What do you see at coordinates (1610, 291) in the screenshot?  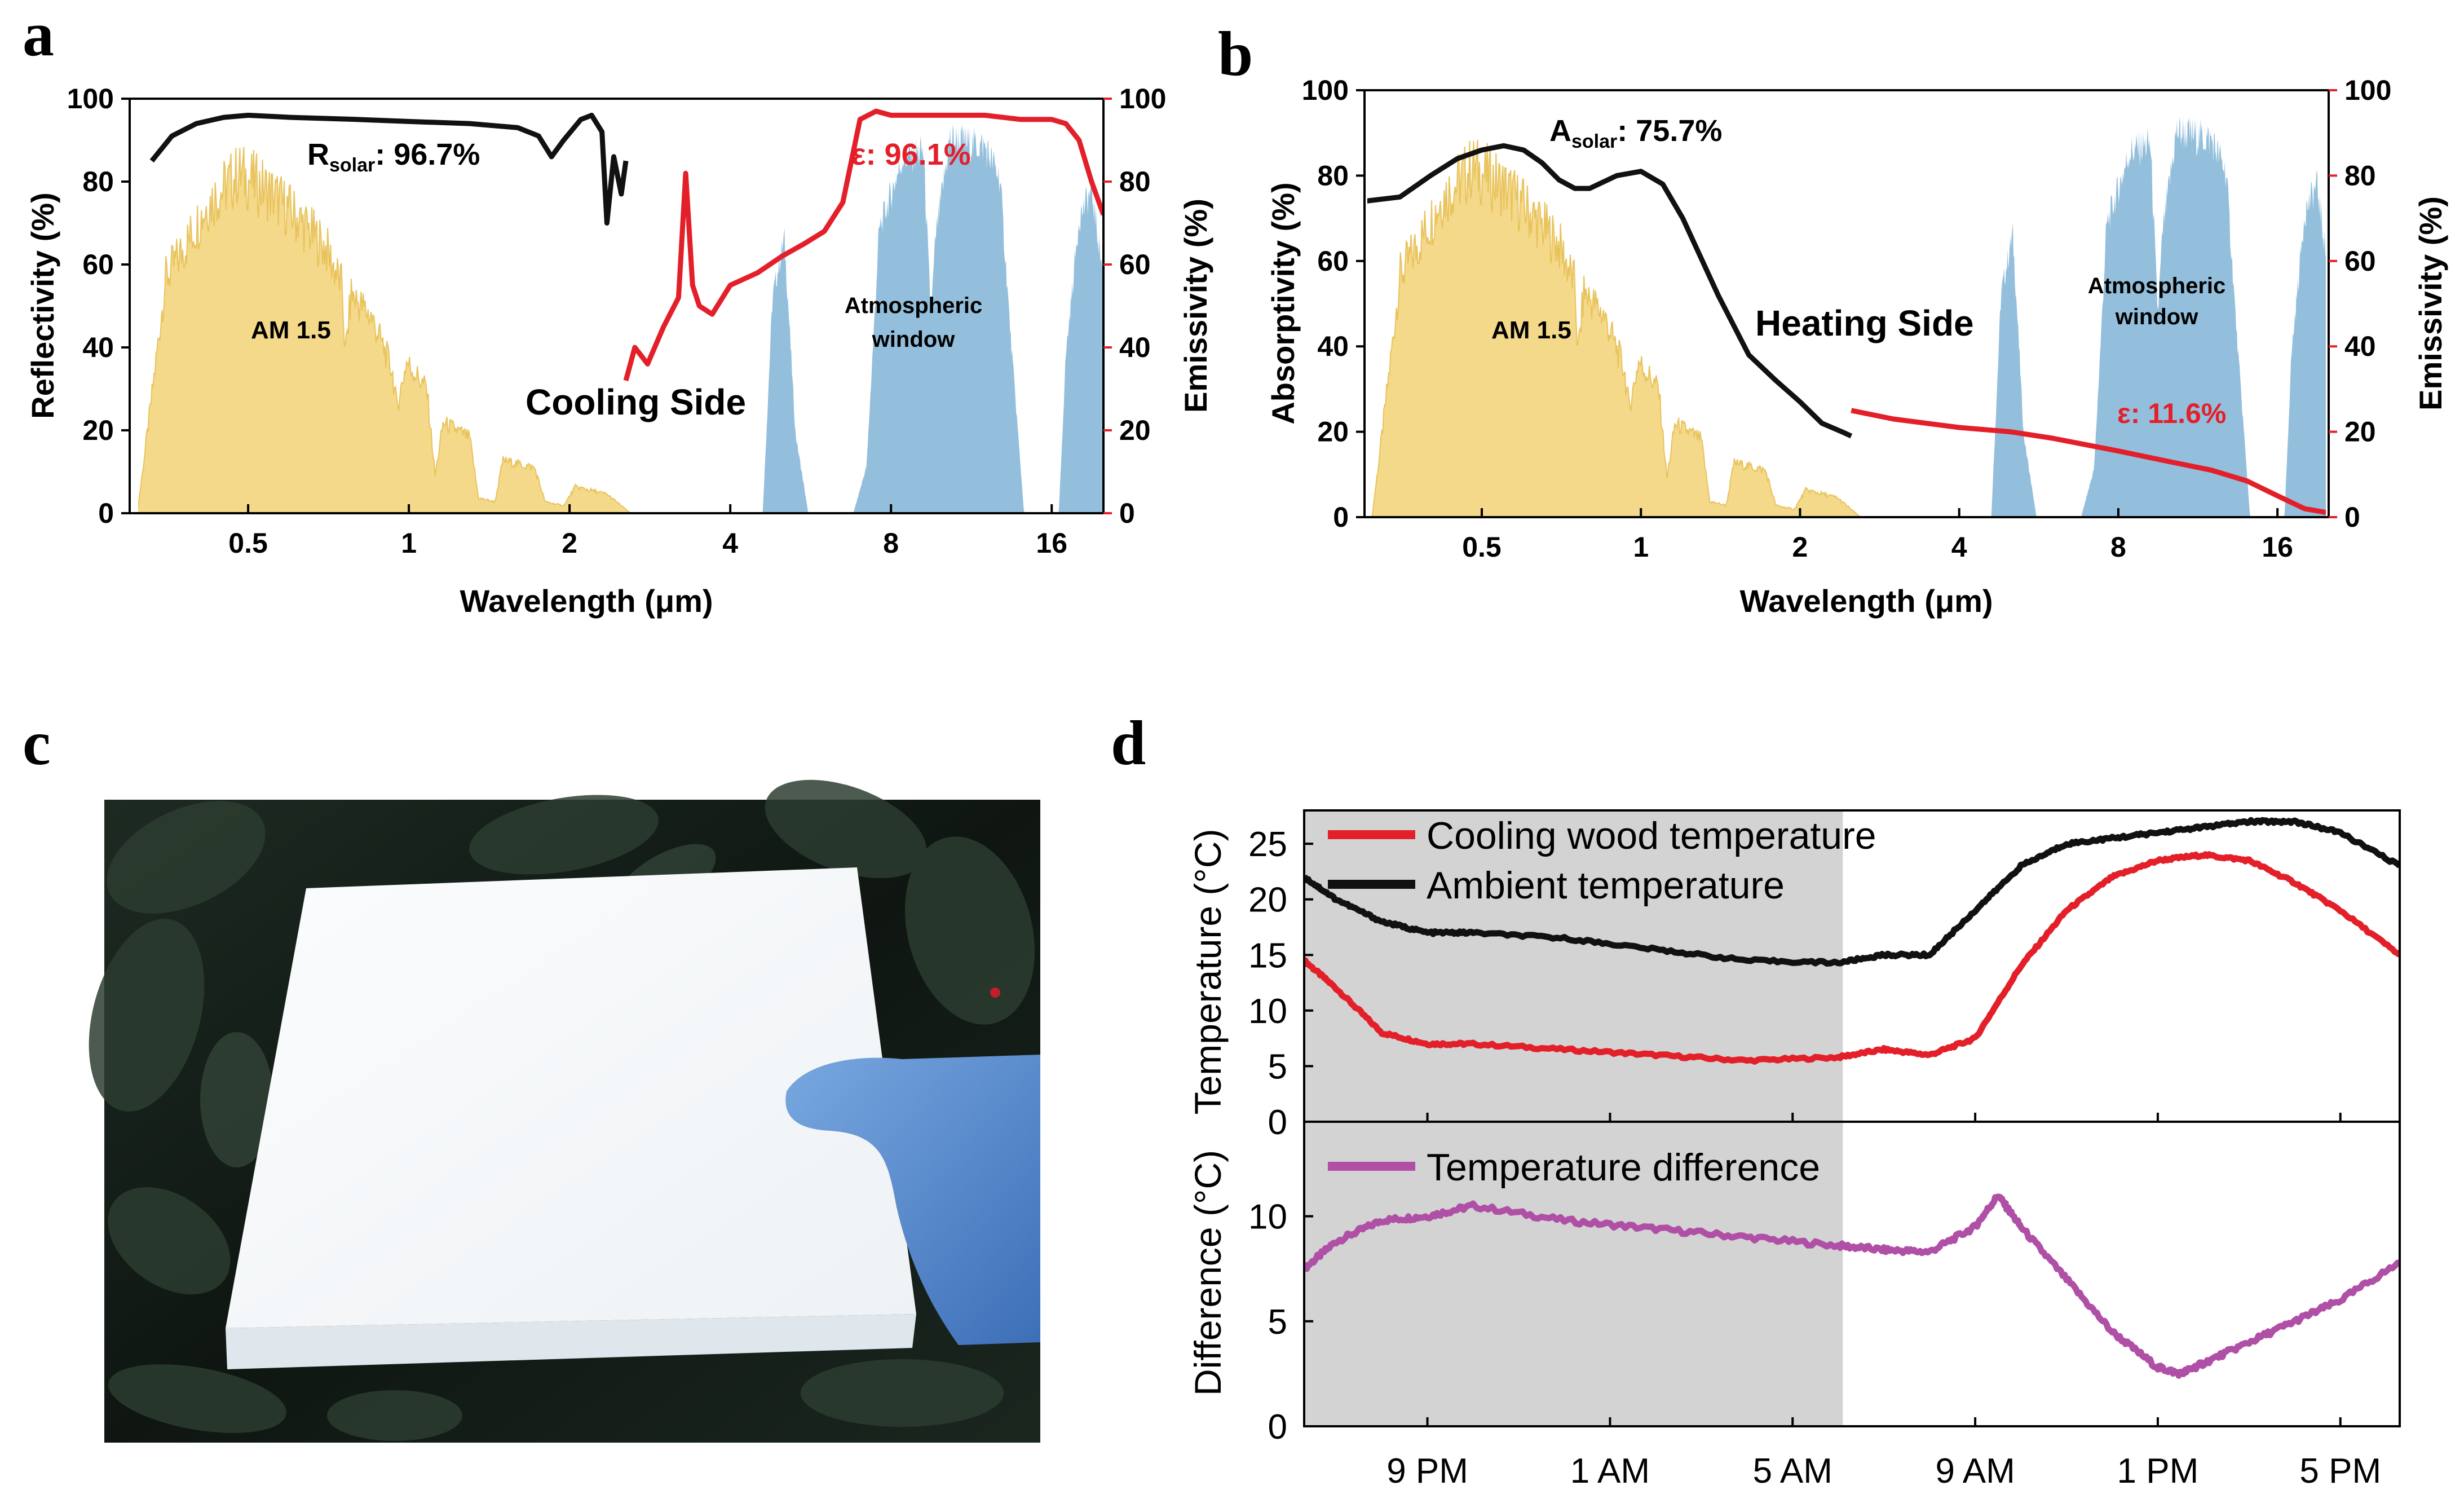 I see `absorptivity-line` at bounding box center [1610, 291].